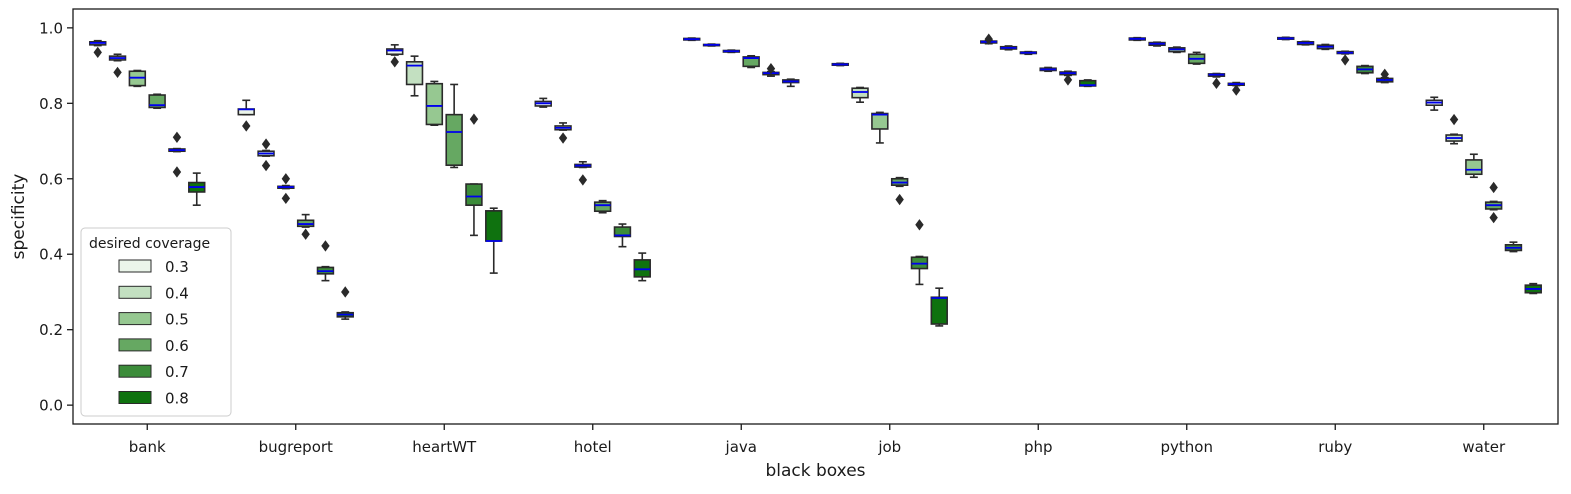  What do you see at coordinates (153, 293) in the screenshot?
I see `legend-entry-0.4: 0.4` at bounding box center [153, 293].